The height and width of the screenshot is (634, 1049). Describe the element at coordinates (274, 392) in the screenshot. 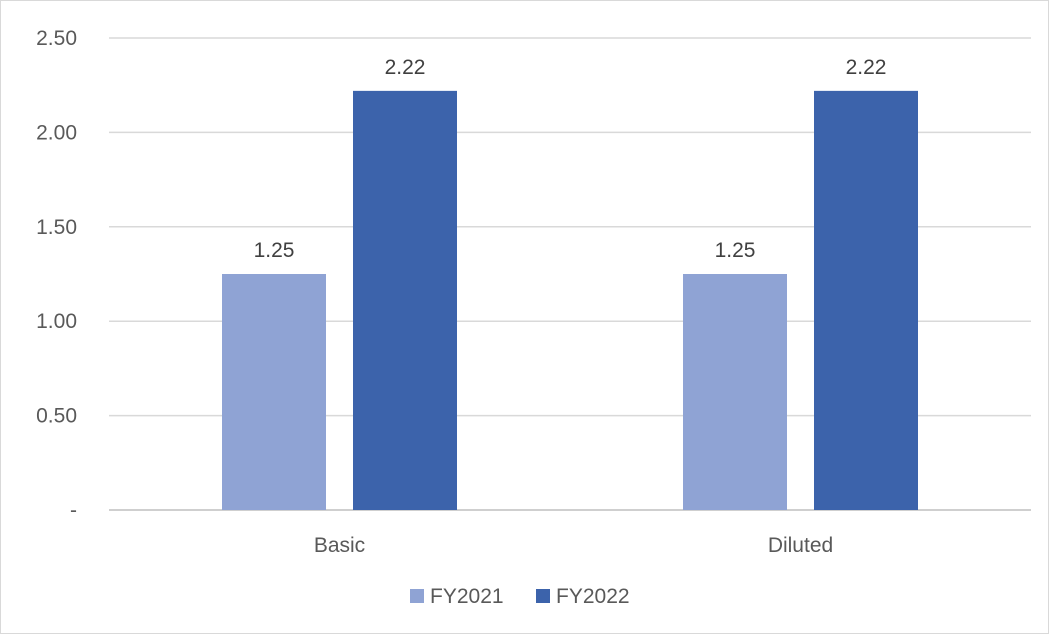

I see `bar-fy2021-basic` at that location.